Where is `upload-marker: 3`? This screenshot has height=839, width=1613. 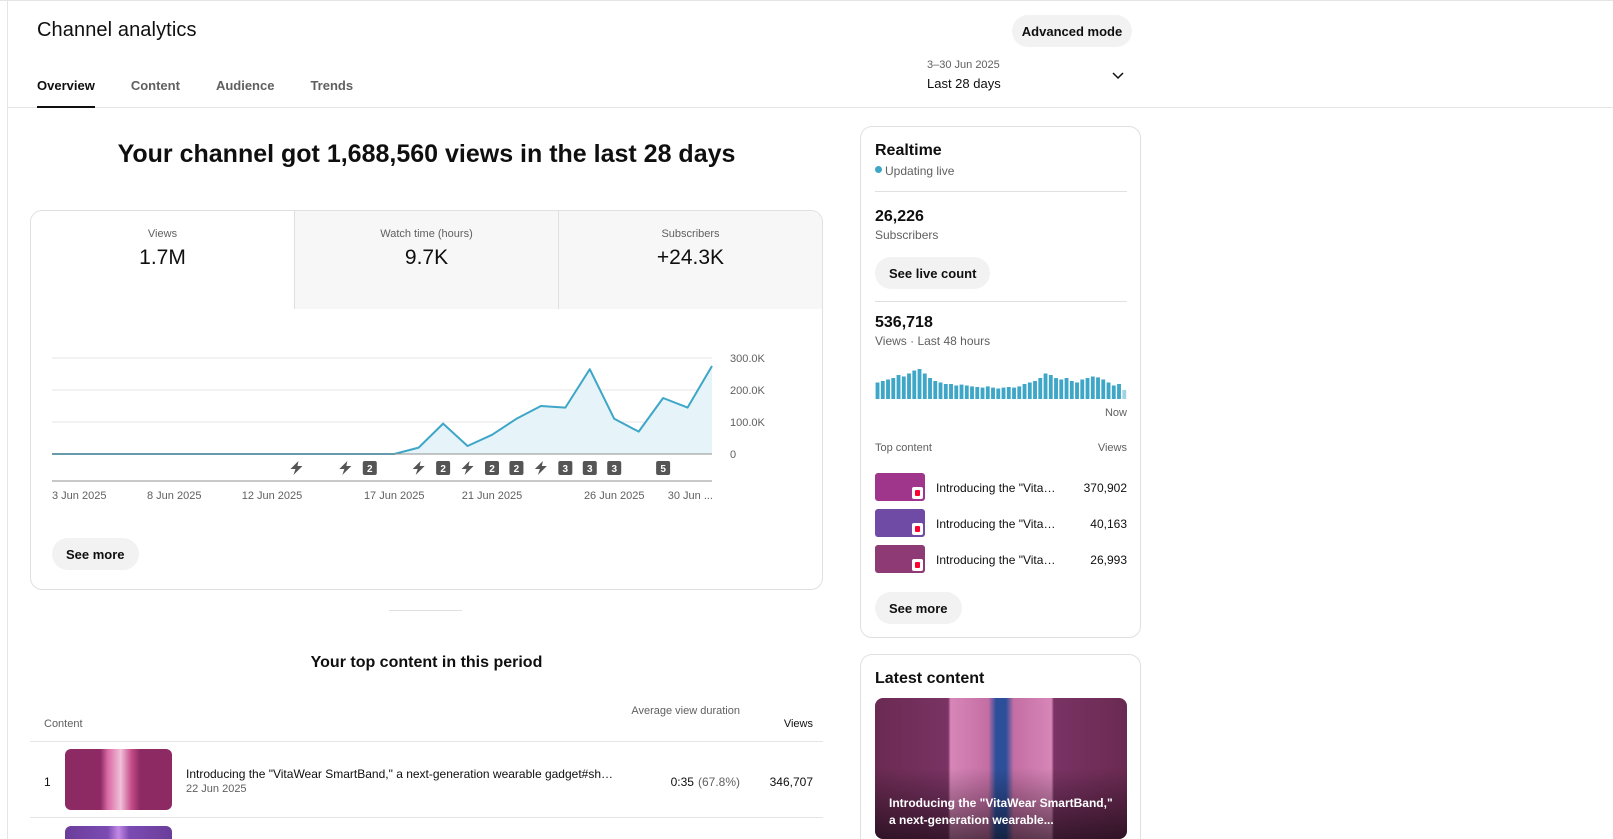
upload-marker: 3 is located at coordinates (614, 468).